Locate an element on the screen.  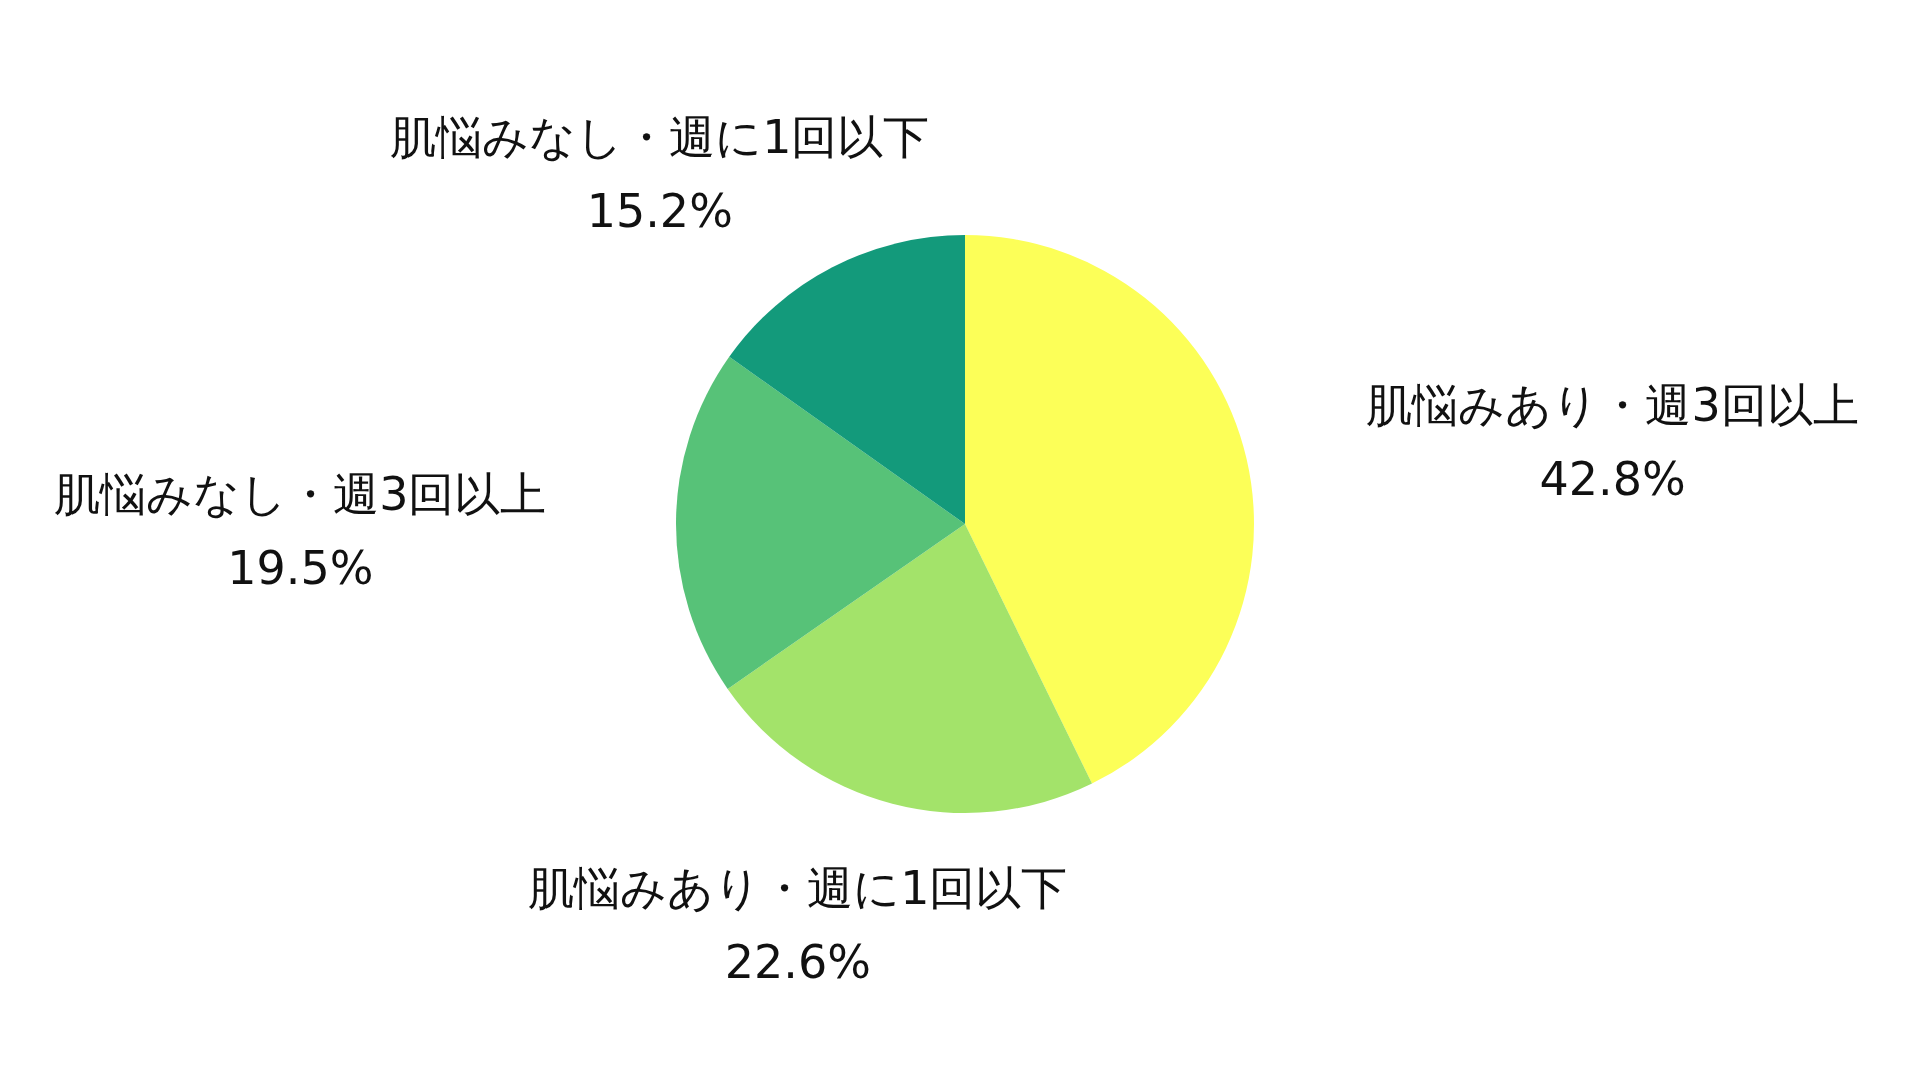
data-label: 42.8% is located at coordinates (1612, 478).